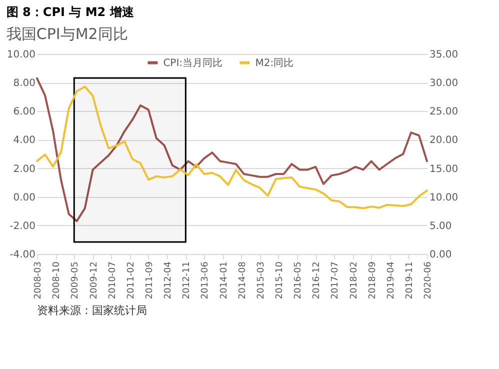 The width and height of the screenshot is (499, 369). What do you see at coordinates (274, 62) in the screenshot?
I see `legend-label: M2:同比` at bounding box center [274, 62].